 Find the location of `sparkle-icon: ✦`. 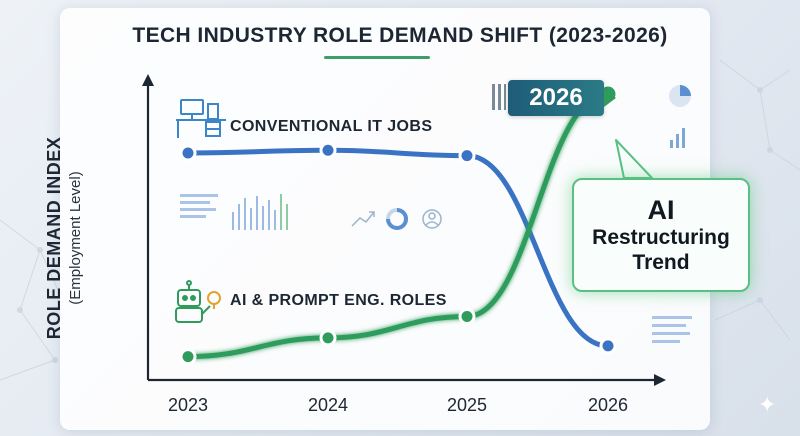

sparkle-icon: ✦ is located at coordinates (767, 404).